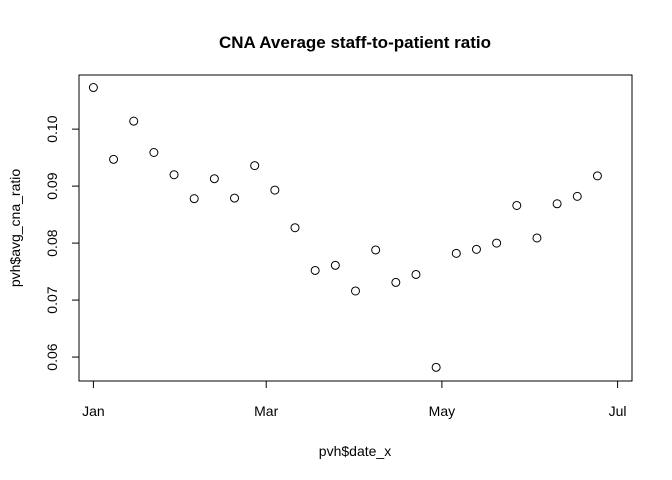 The width and height of the screenshot is (672, 480). Describe the element at coordinates (355, 451) in the screenshot. I see `x-axis-label: pvh$date_x` at that location.